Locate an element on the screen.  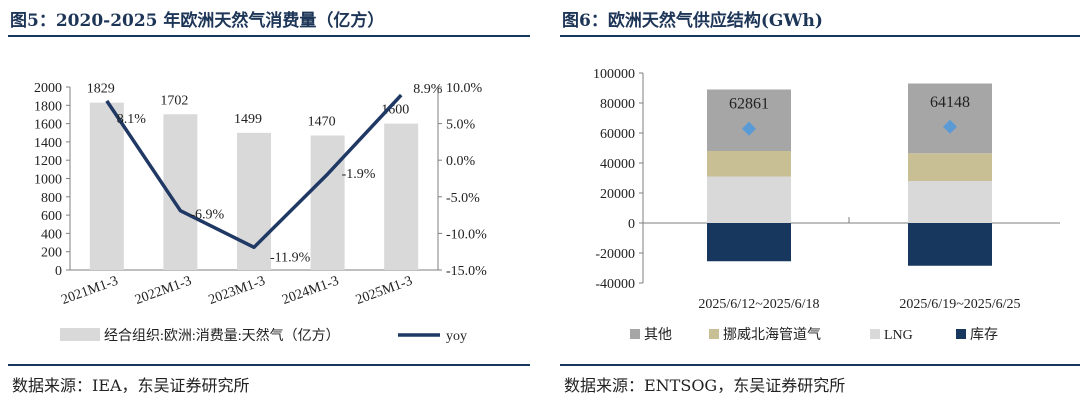
right-y-tick-label: -10.0% is located at coordinates (466, 234).